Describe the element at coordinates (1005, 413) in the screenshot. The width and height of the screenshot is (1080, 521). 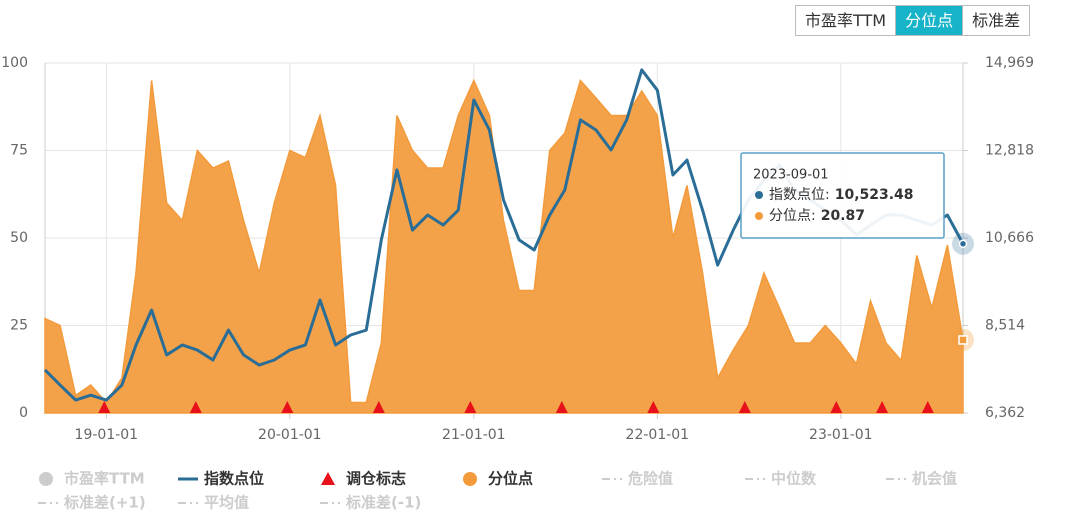
I see `y2-tick-label: 6,362` at that location.